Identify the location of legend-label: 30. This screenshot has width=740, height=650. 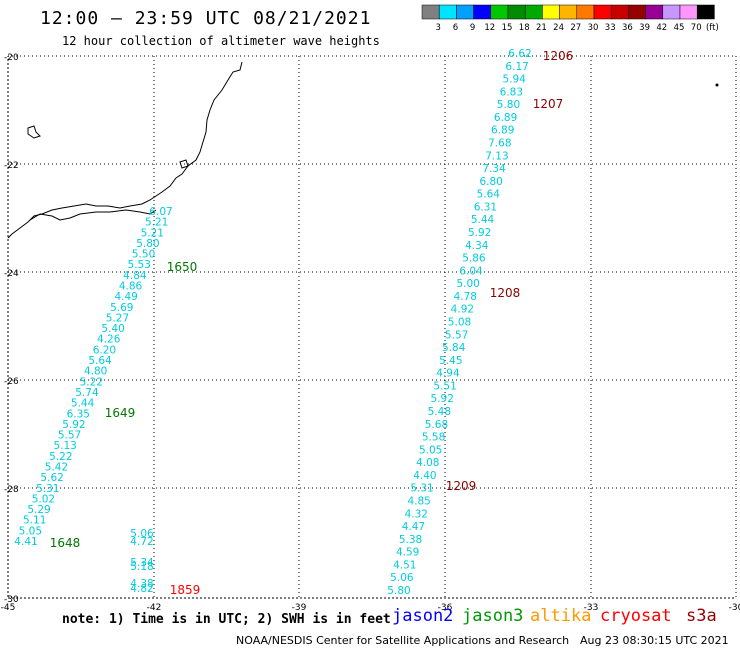
(593, 28).